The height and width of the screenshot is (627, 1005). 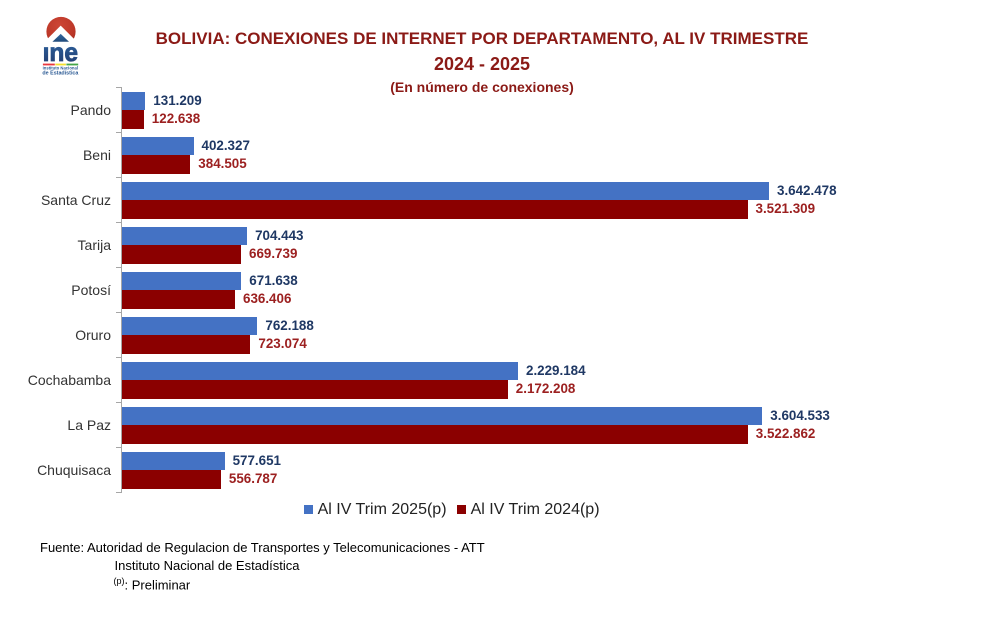 What do you see at coordinates (60, 67) in the screenshot?
I see `svg-text: Instituto Nacional` at bounding box center [60, 67].